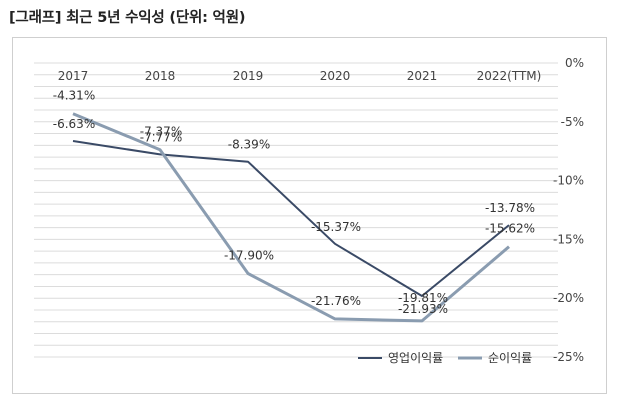 The image size is (617, 401). I want to click on x-axis-ticks: 2017 2018 2019 2020 2021 2022(TTM), so click(300, 76).